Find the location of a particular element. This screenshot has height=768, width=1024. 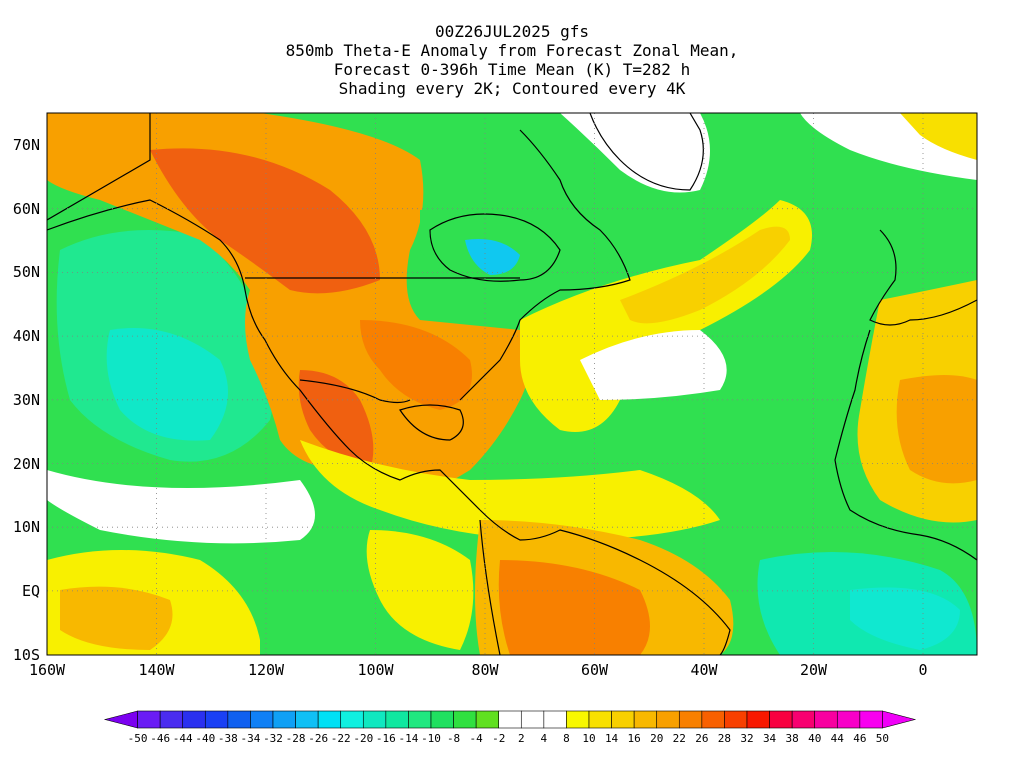

eastern-pacific-neutral is located at coordinates (181, 507).